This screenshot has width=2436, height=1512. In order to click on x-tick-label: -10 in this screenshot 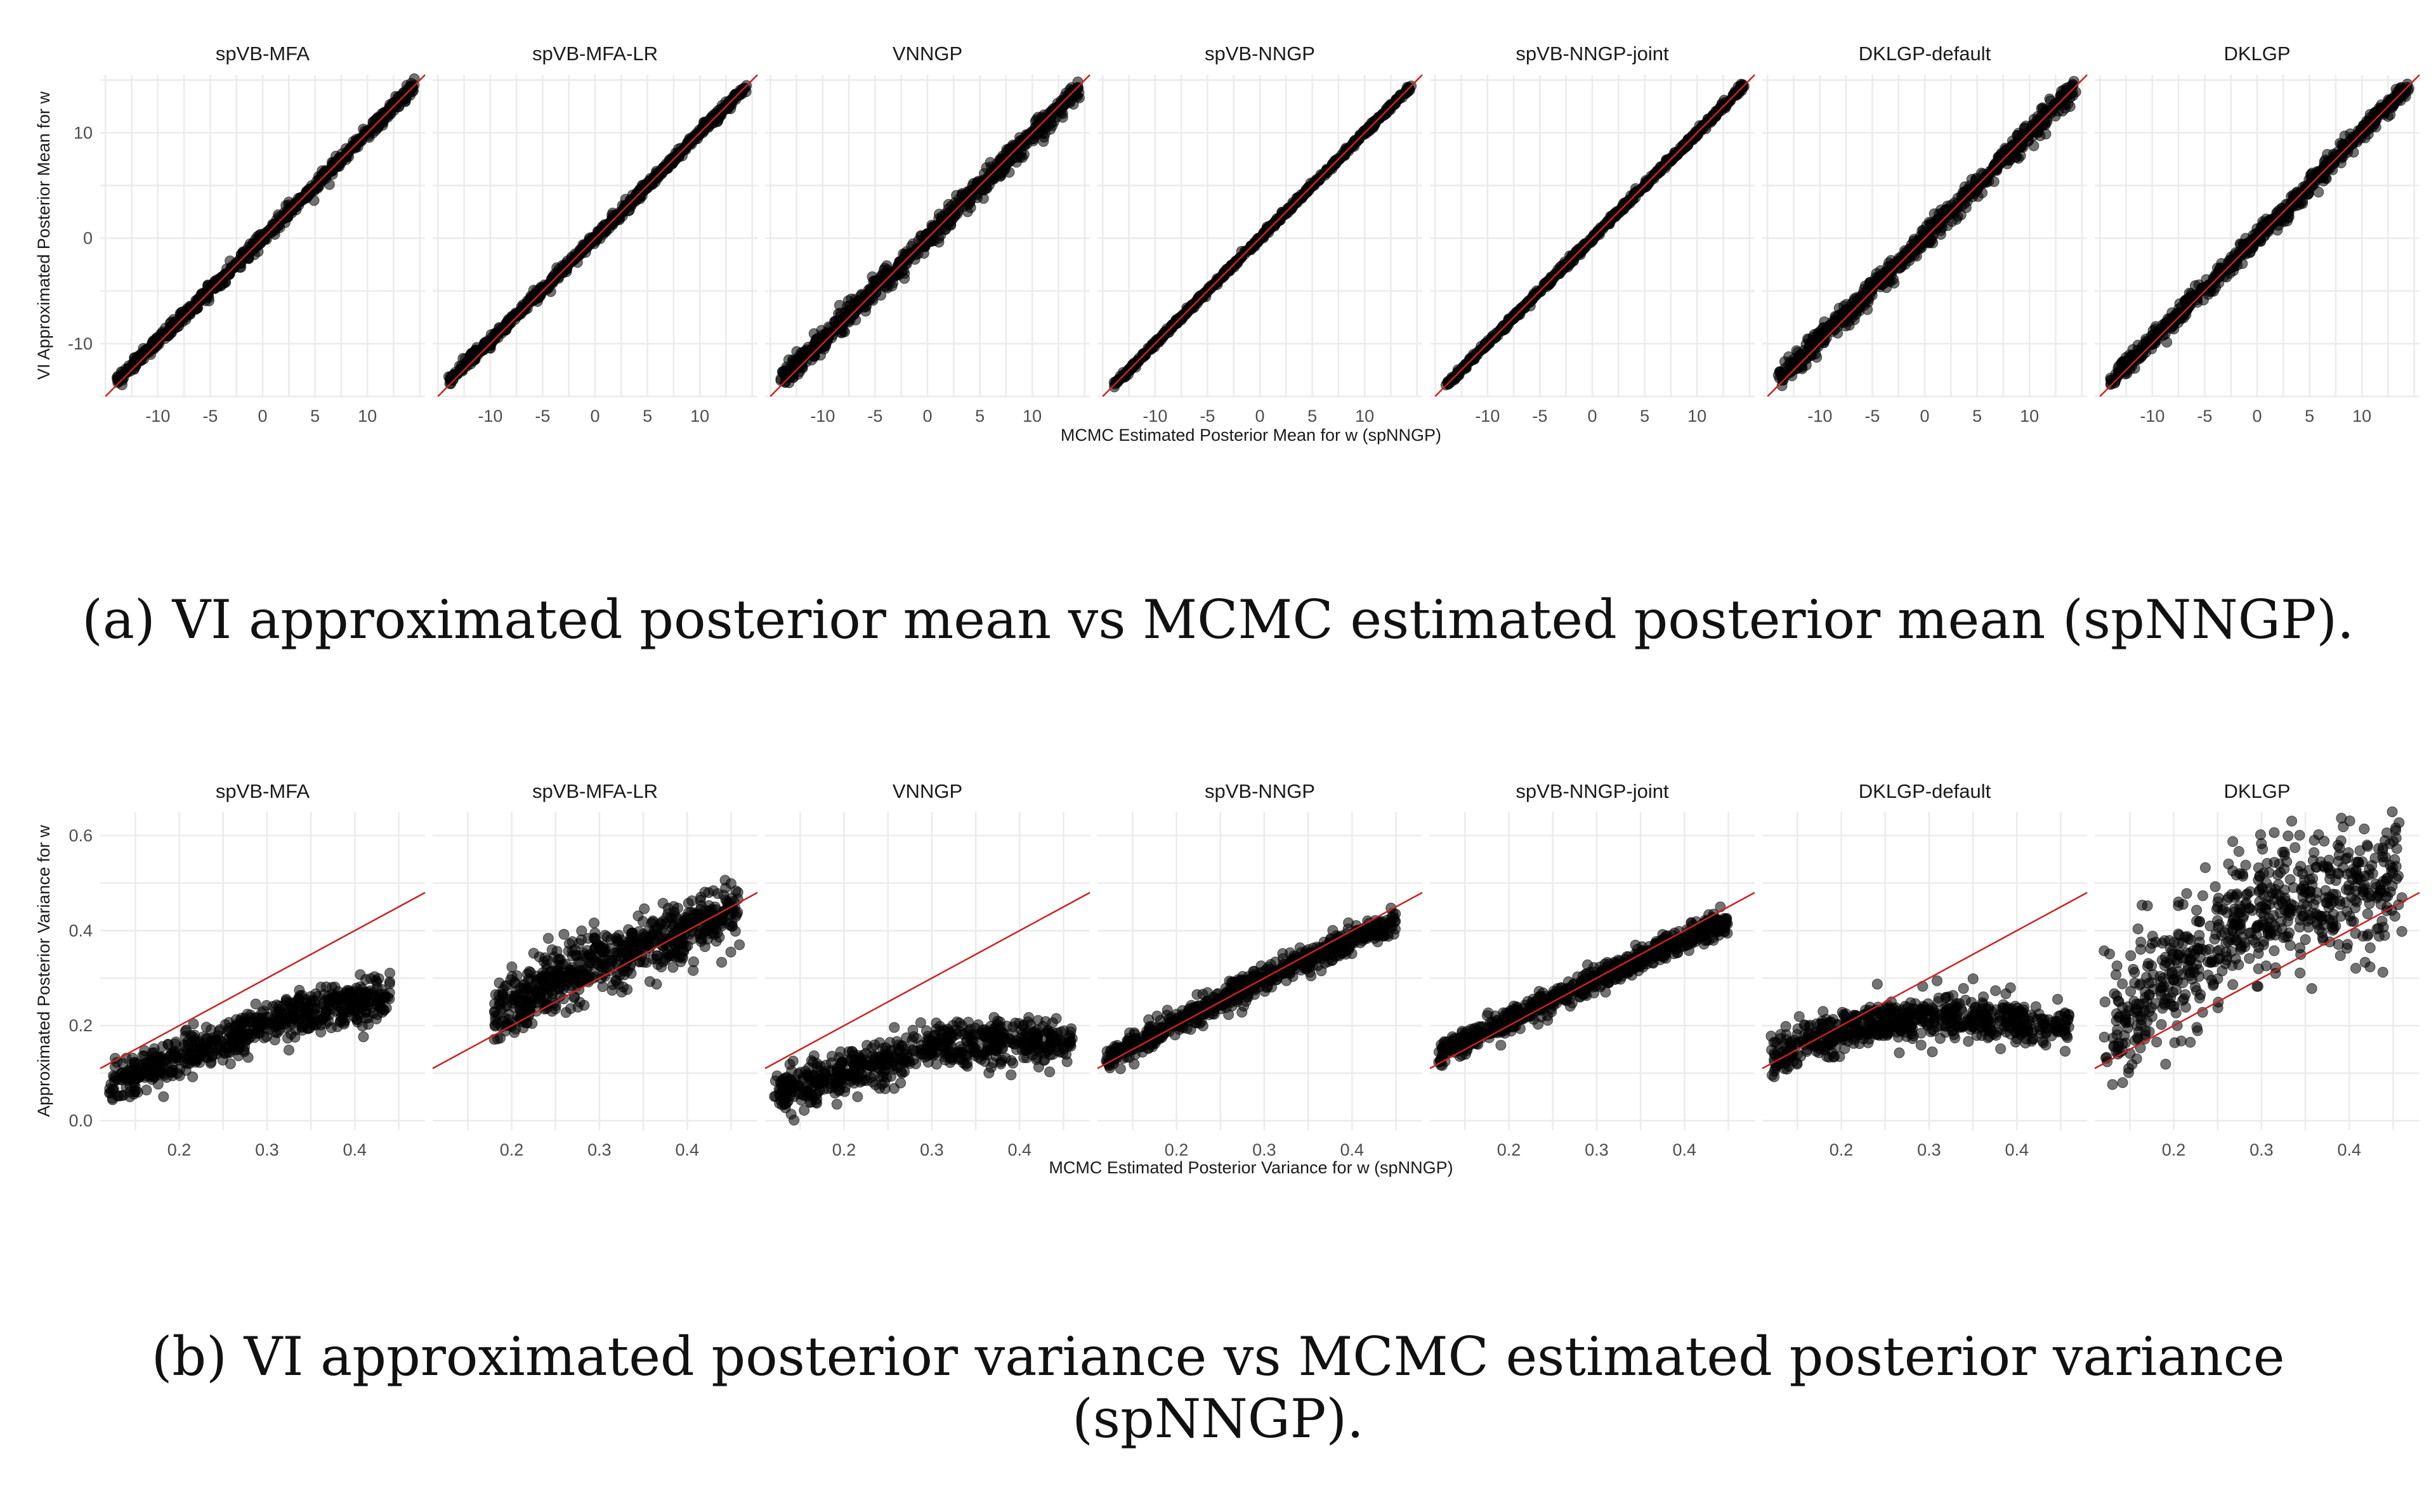, I will do `click(1488, 416)`.